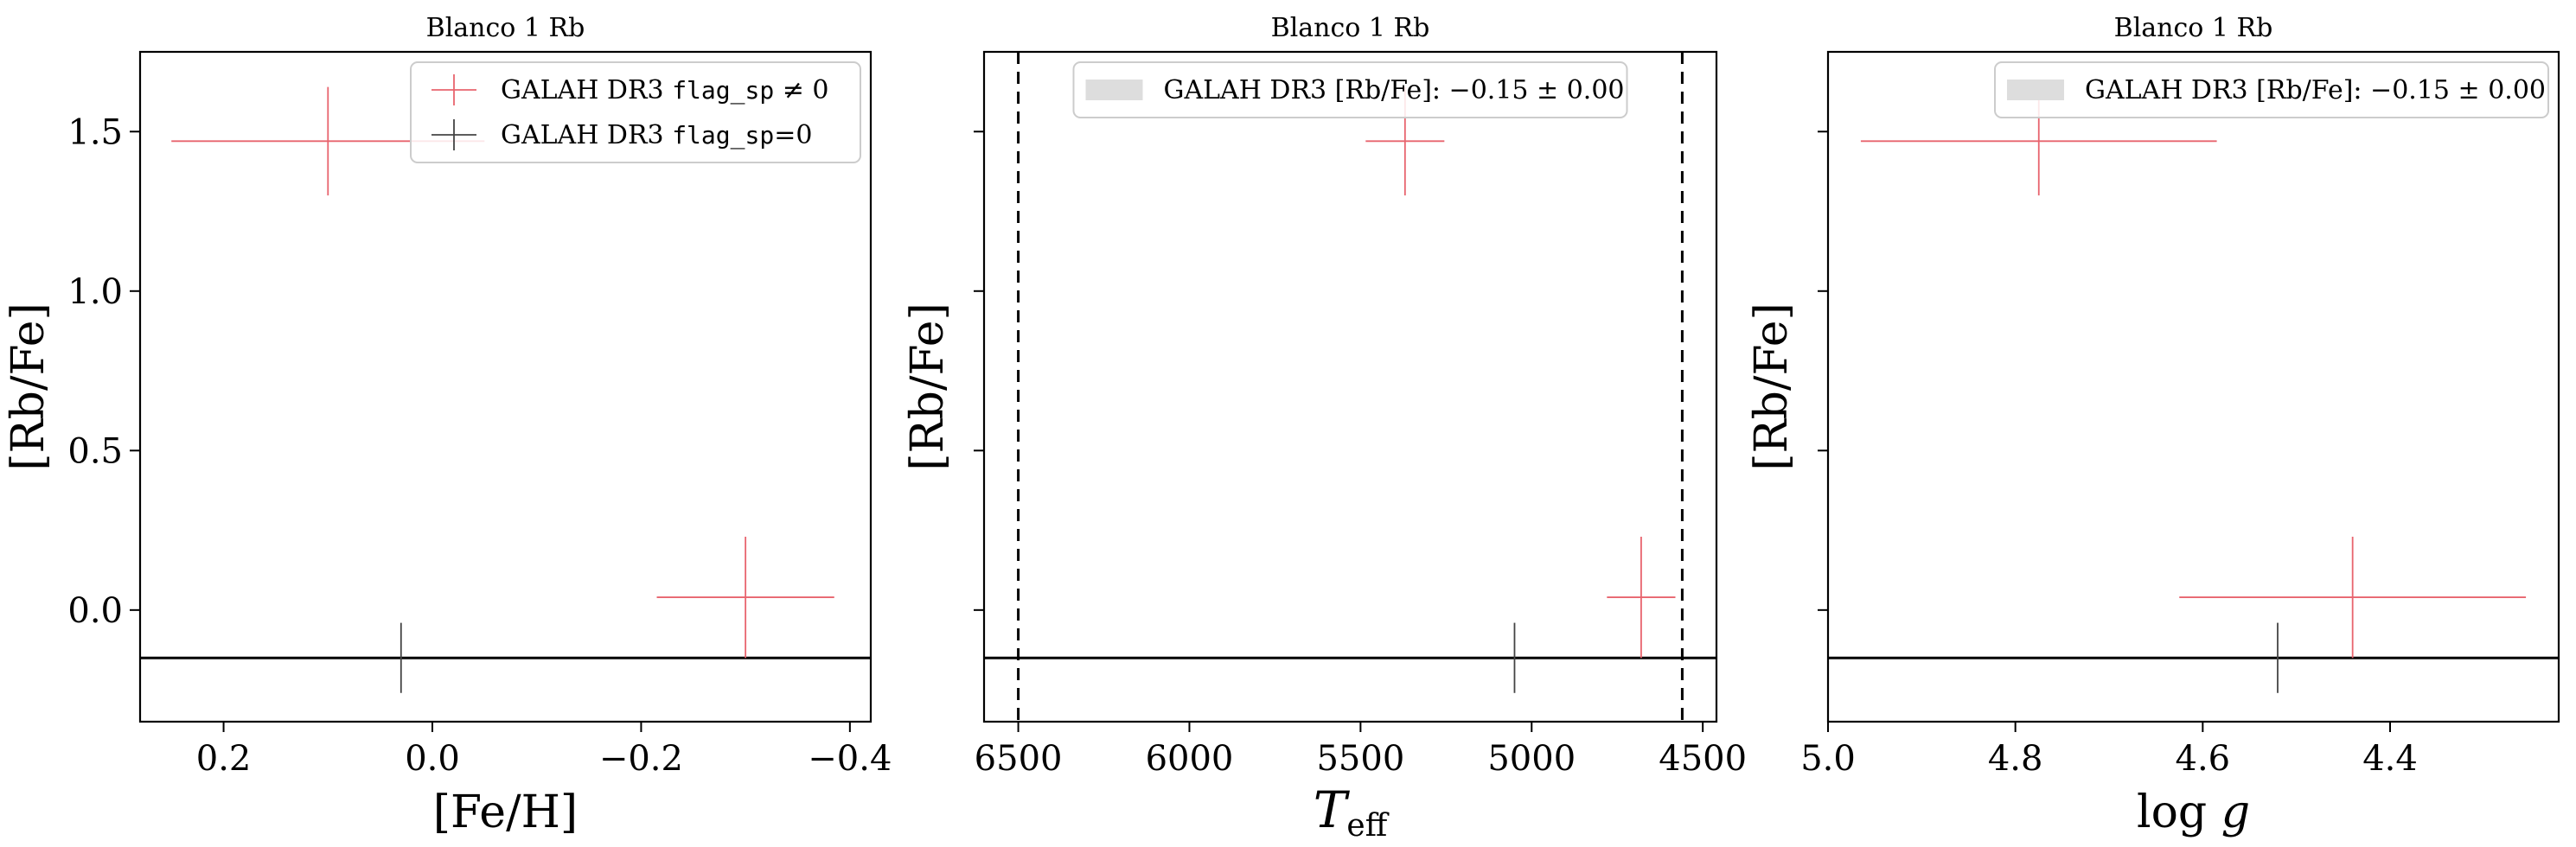  Describe the element at coordinates (506, 812) in the screenshot. I see `x-axis-label: [Fe/H]` at that location.